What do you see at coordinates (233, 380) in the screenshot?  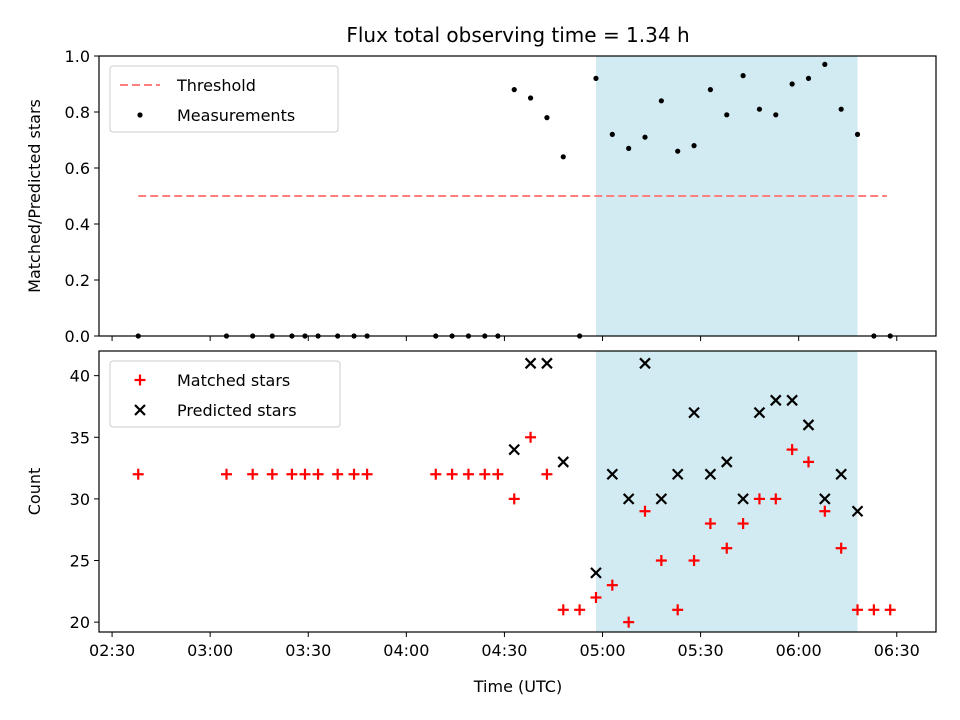 I see `legend-label: Matched stars` at bounding box center [233, 380].